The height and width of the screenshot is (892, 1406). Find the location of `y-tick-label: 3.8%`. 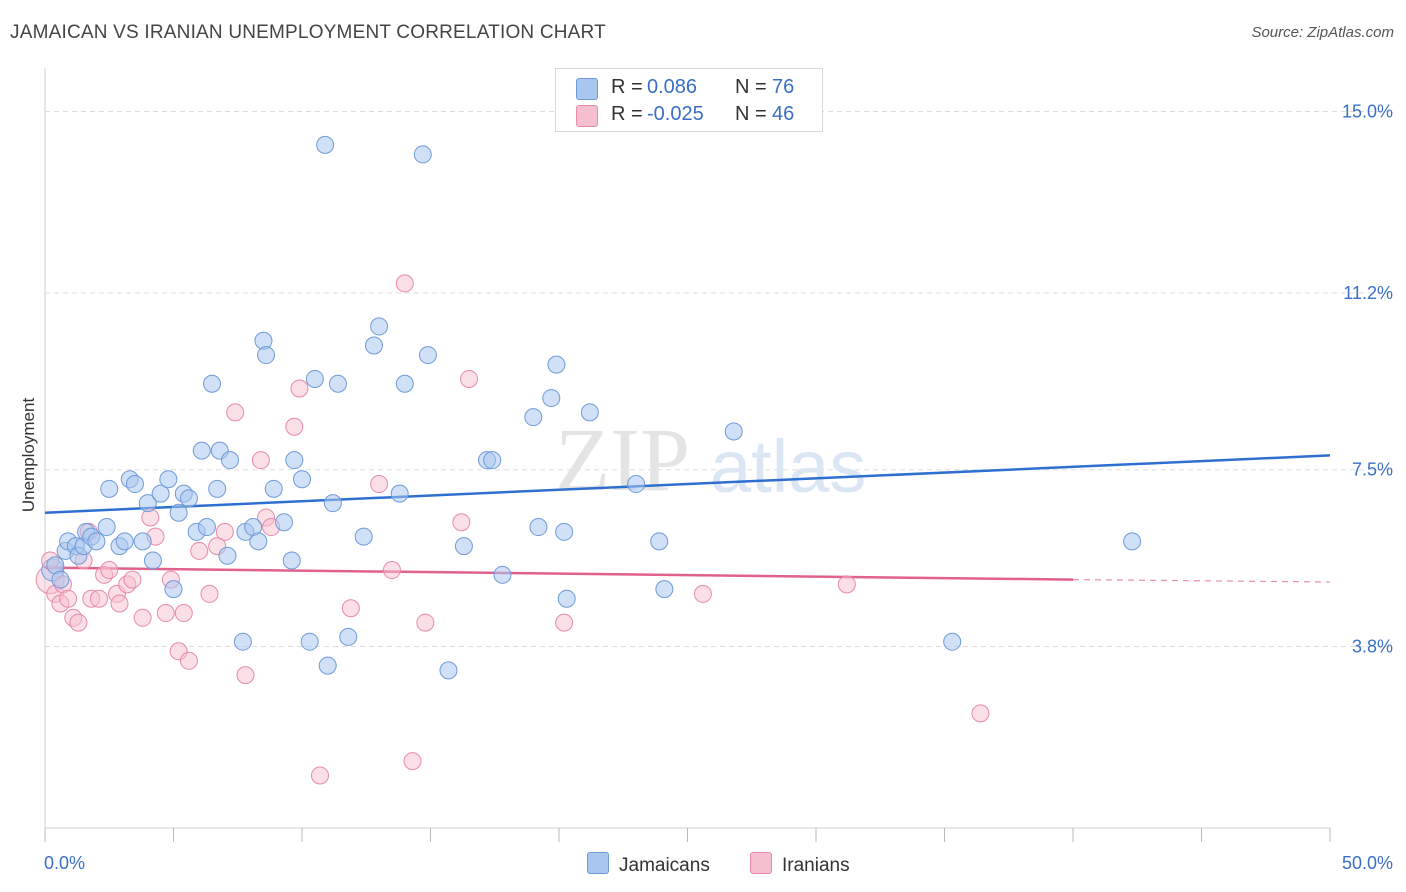

y-tick-label: 3.8% is located at coordinates (1372, 646).